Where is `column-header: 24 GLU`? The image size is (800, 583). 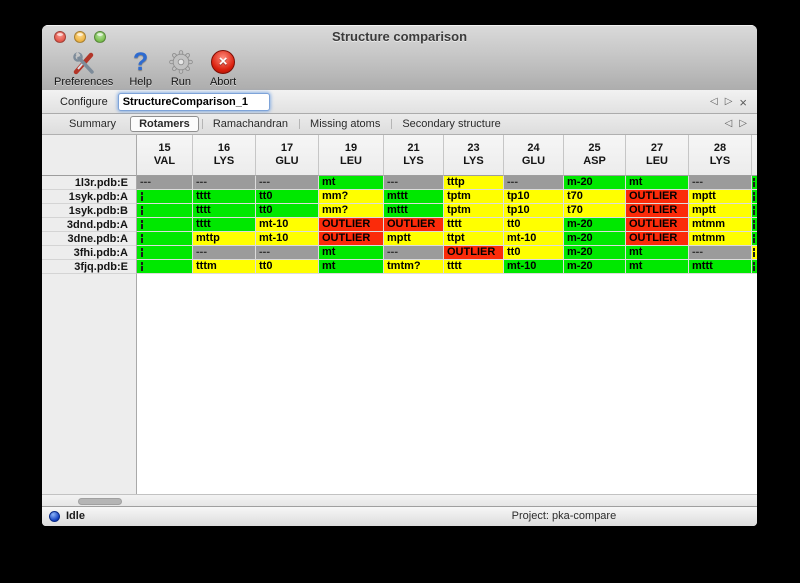 column-header: 24 GLU is located at coordinates (534, 155).